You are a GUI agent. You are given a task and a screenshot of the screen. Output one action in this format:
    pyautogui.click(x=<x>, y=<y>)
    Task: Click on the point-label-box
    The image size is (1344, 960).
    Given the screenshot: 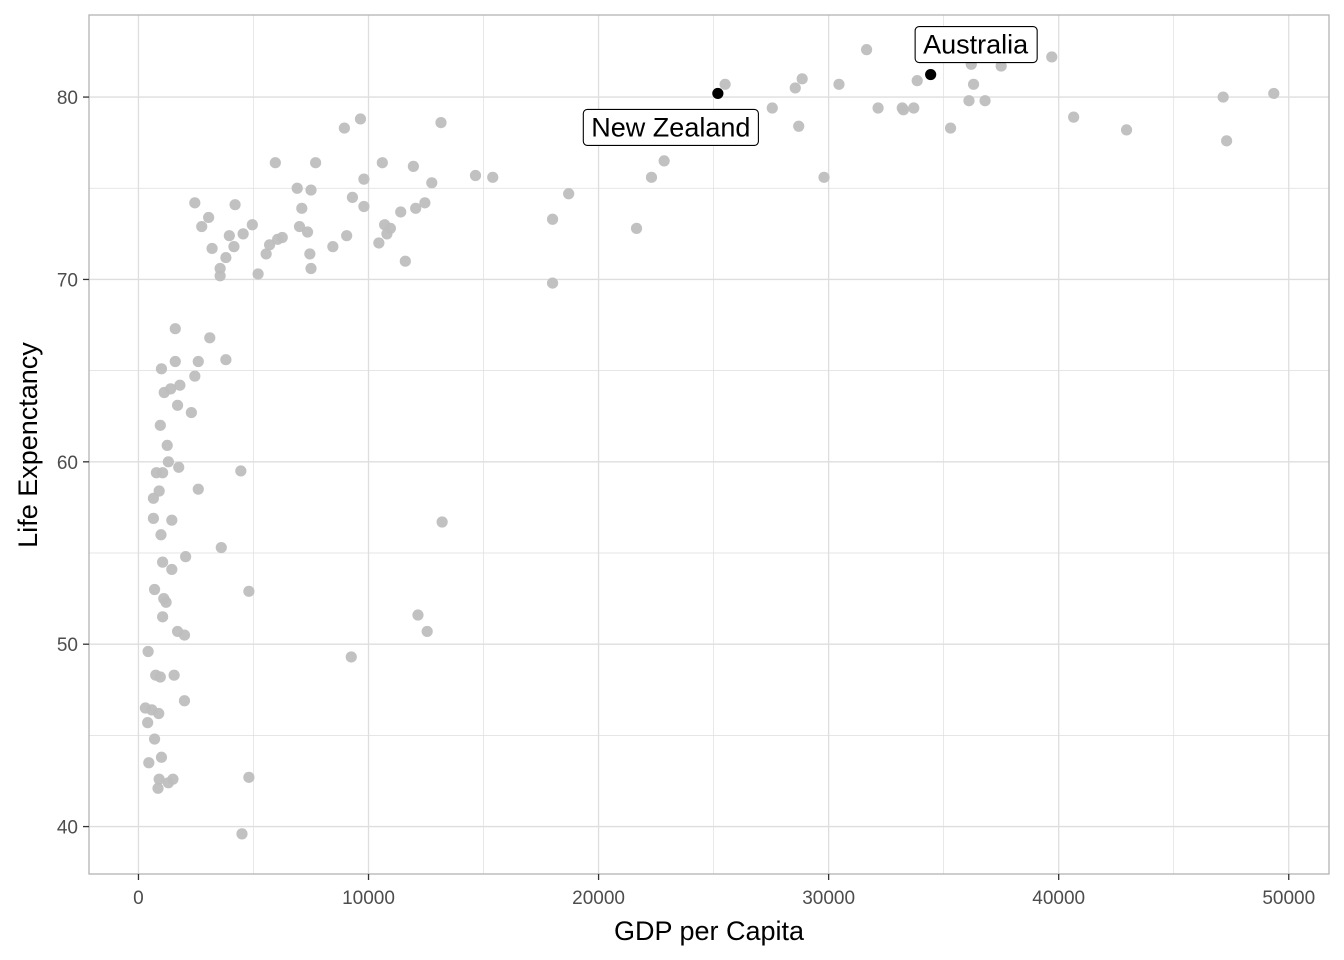 What is the action you would take?
    pyautogui.click(x=976, y=44)
    